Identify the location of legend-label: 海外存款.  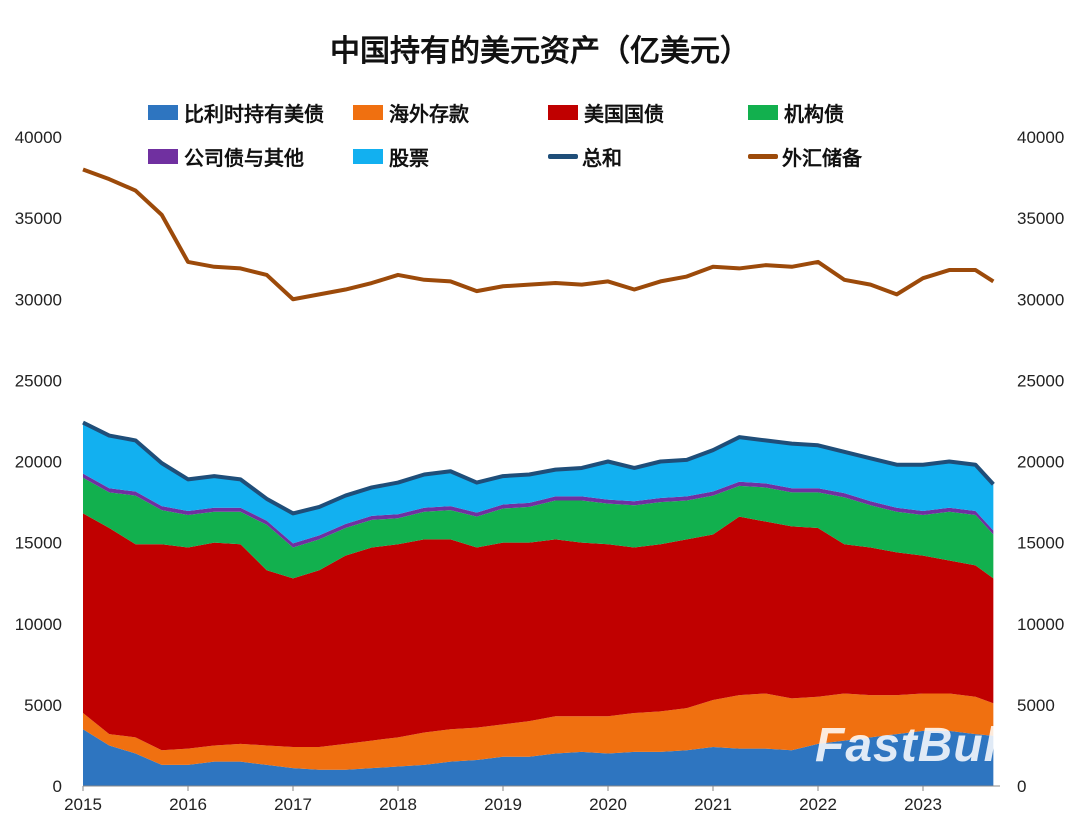
(429, 113).